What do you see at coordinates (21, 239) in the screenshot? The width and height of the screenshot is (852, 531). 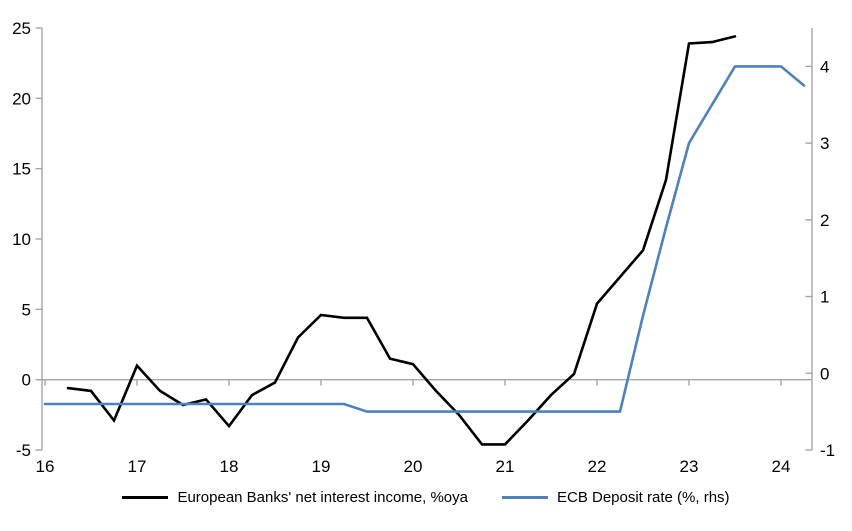 I see `tick-label: 10` at bounding box center [21, 239].